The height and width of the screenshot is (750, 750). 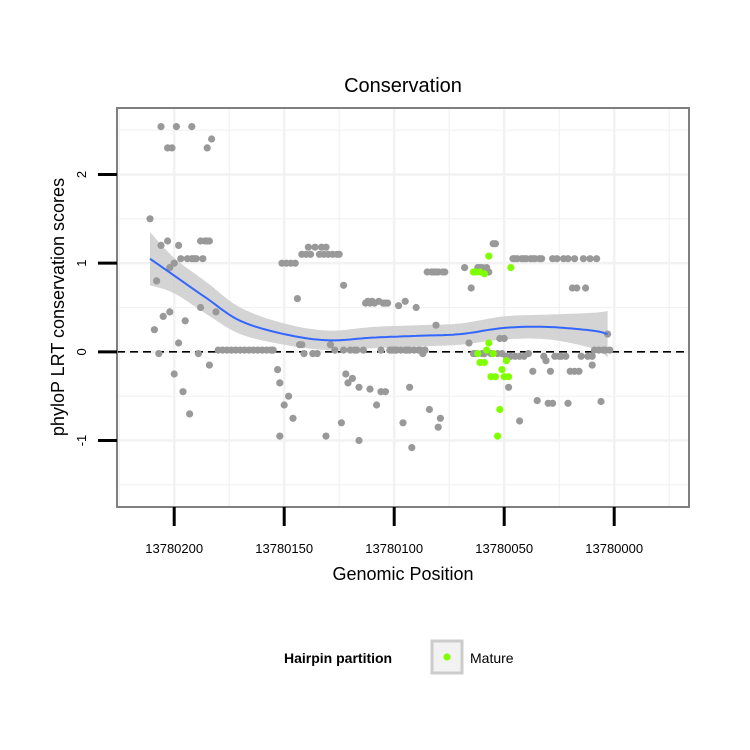 I want to click on x-axis-label: Genomic Position, so click(x=402, y=574).